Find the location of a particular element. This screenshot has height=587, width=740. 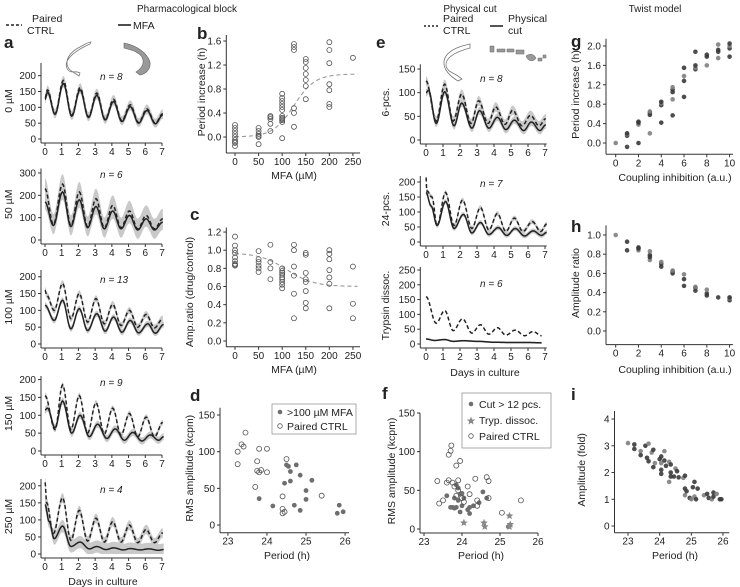

x-tick-label: 3 is located at coordinates (95, 464).